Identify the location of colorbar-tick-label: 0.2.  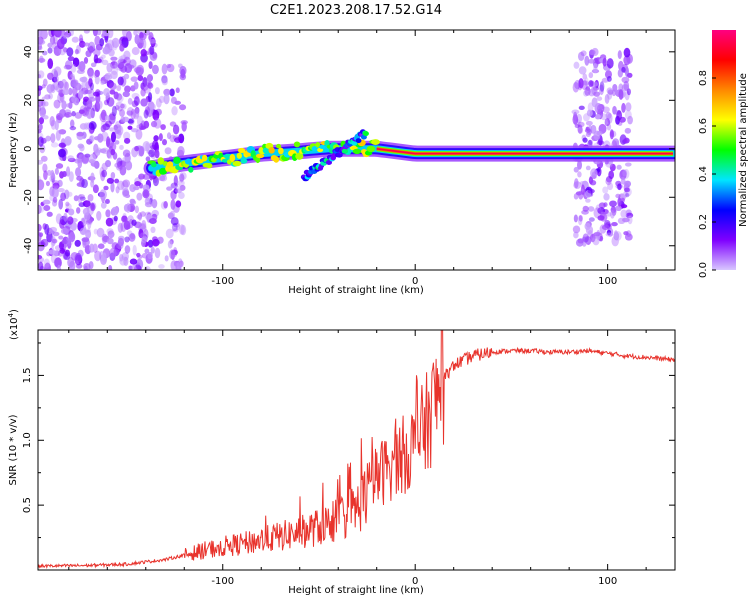
(703, 222).